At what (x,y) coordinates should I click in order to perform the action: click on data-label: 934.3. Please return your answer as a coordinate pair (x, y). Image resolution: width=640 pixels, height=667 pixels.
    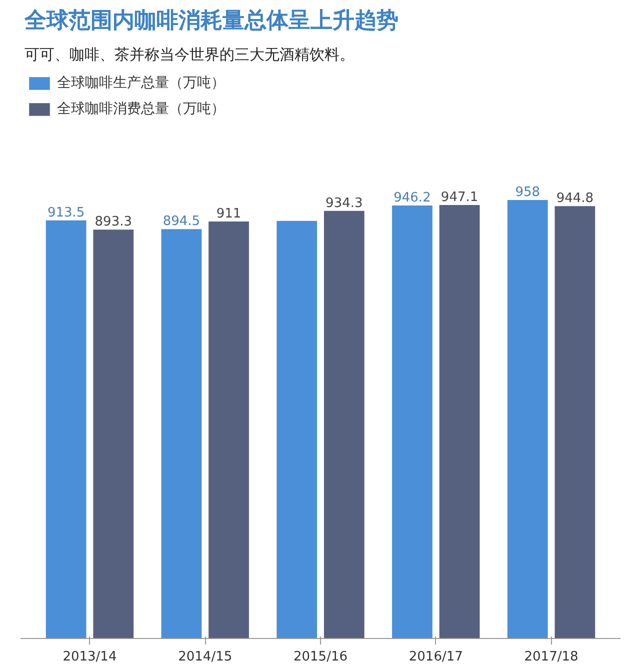
    Looking at the image, I should click on (344, 203).